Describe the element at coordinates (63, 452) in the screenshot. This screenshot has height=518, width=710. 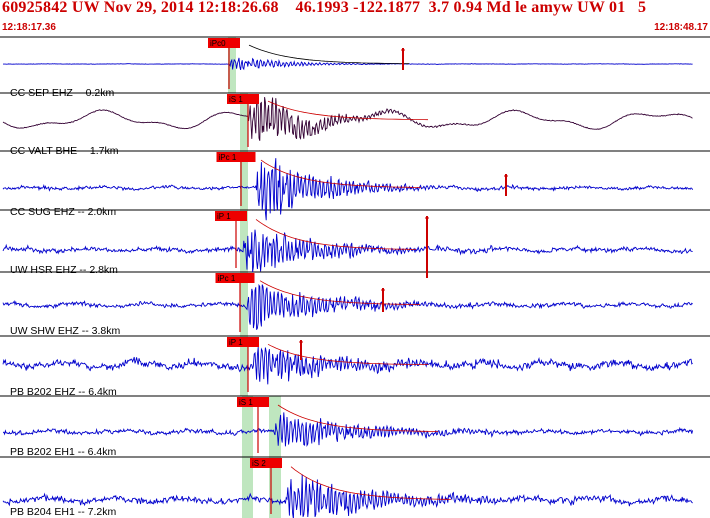
I see `station-label: PB B202 EH1 -- 6.4km` at that location.